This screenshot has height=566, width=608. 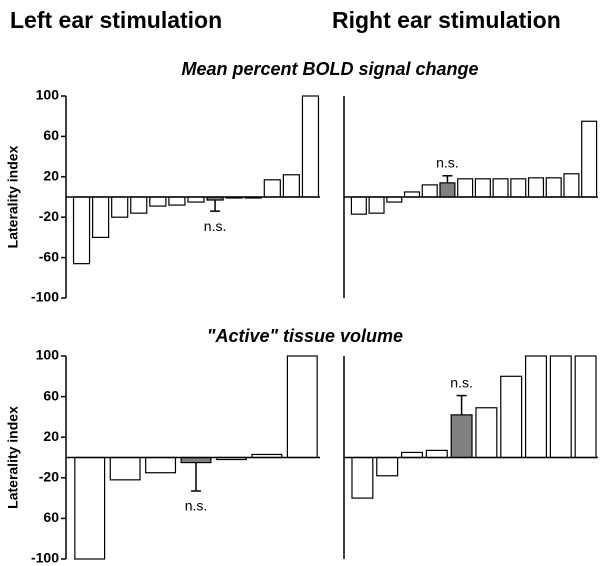 What do you see at coordinates (49, 256) in the screenshot?
I see `y-tick-label: -60` at bounding box center [49, 256].